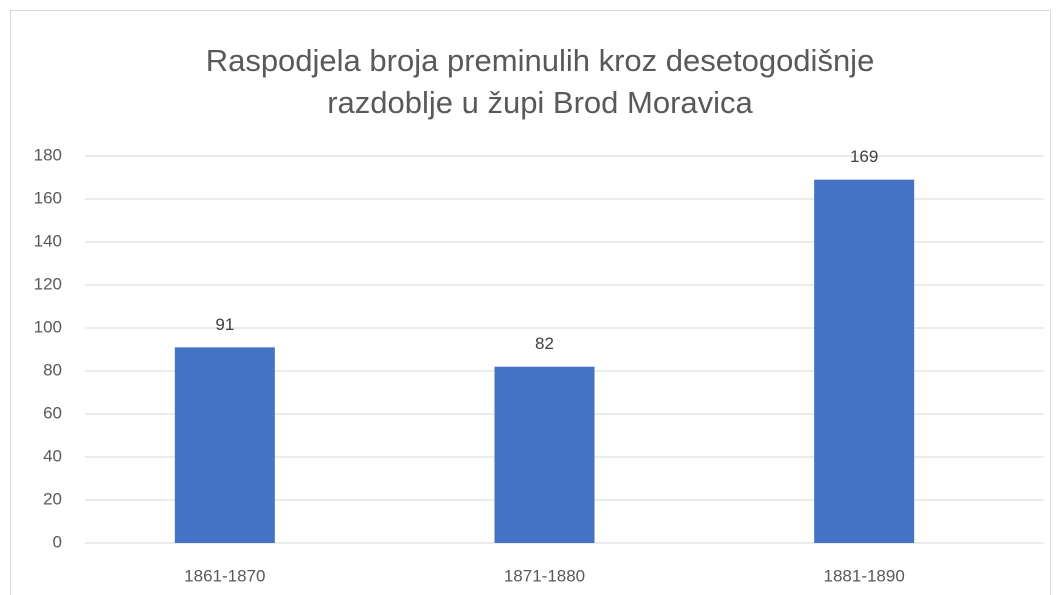 This screenshot has width=1062, height=595. What do you see at coordinates (48, 283) in the screenshot?
I see `y-tick-label: 120` at bounding box center [48, 283].